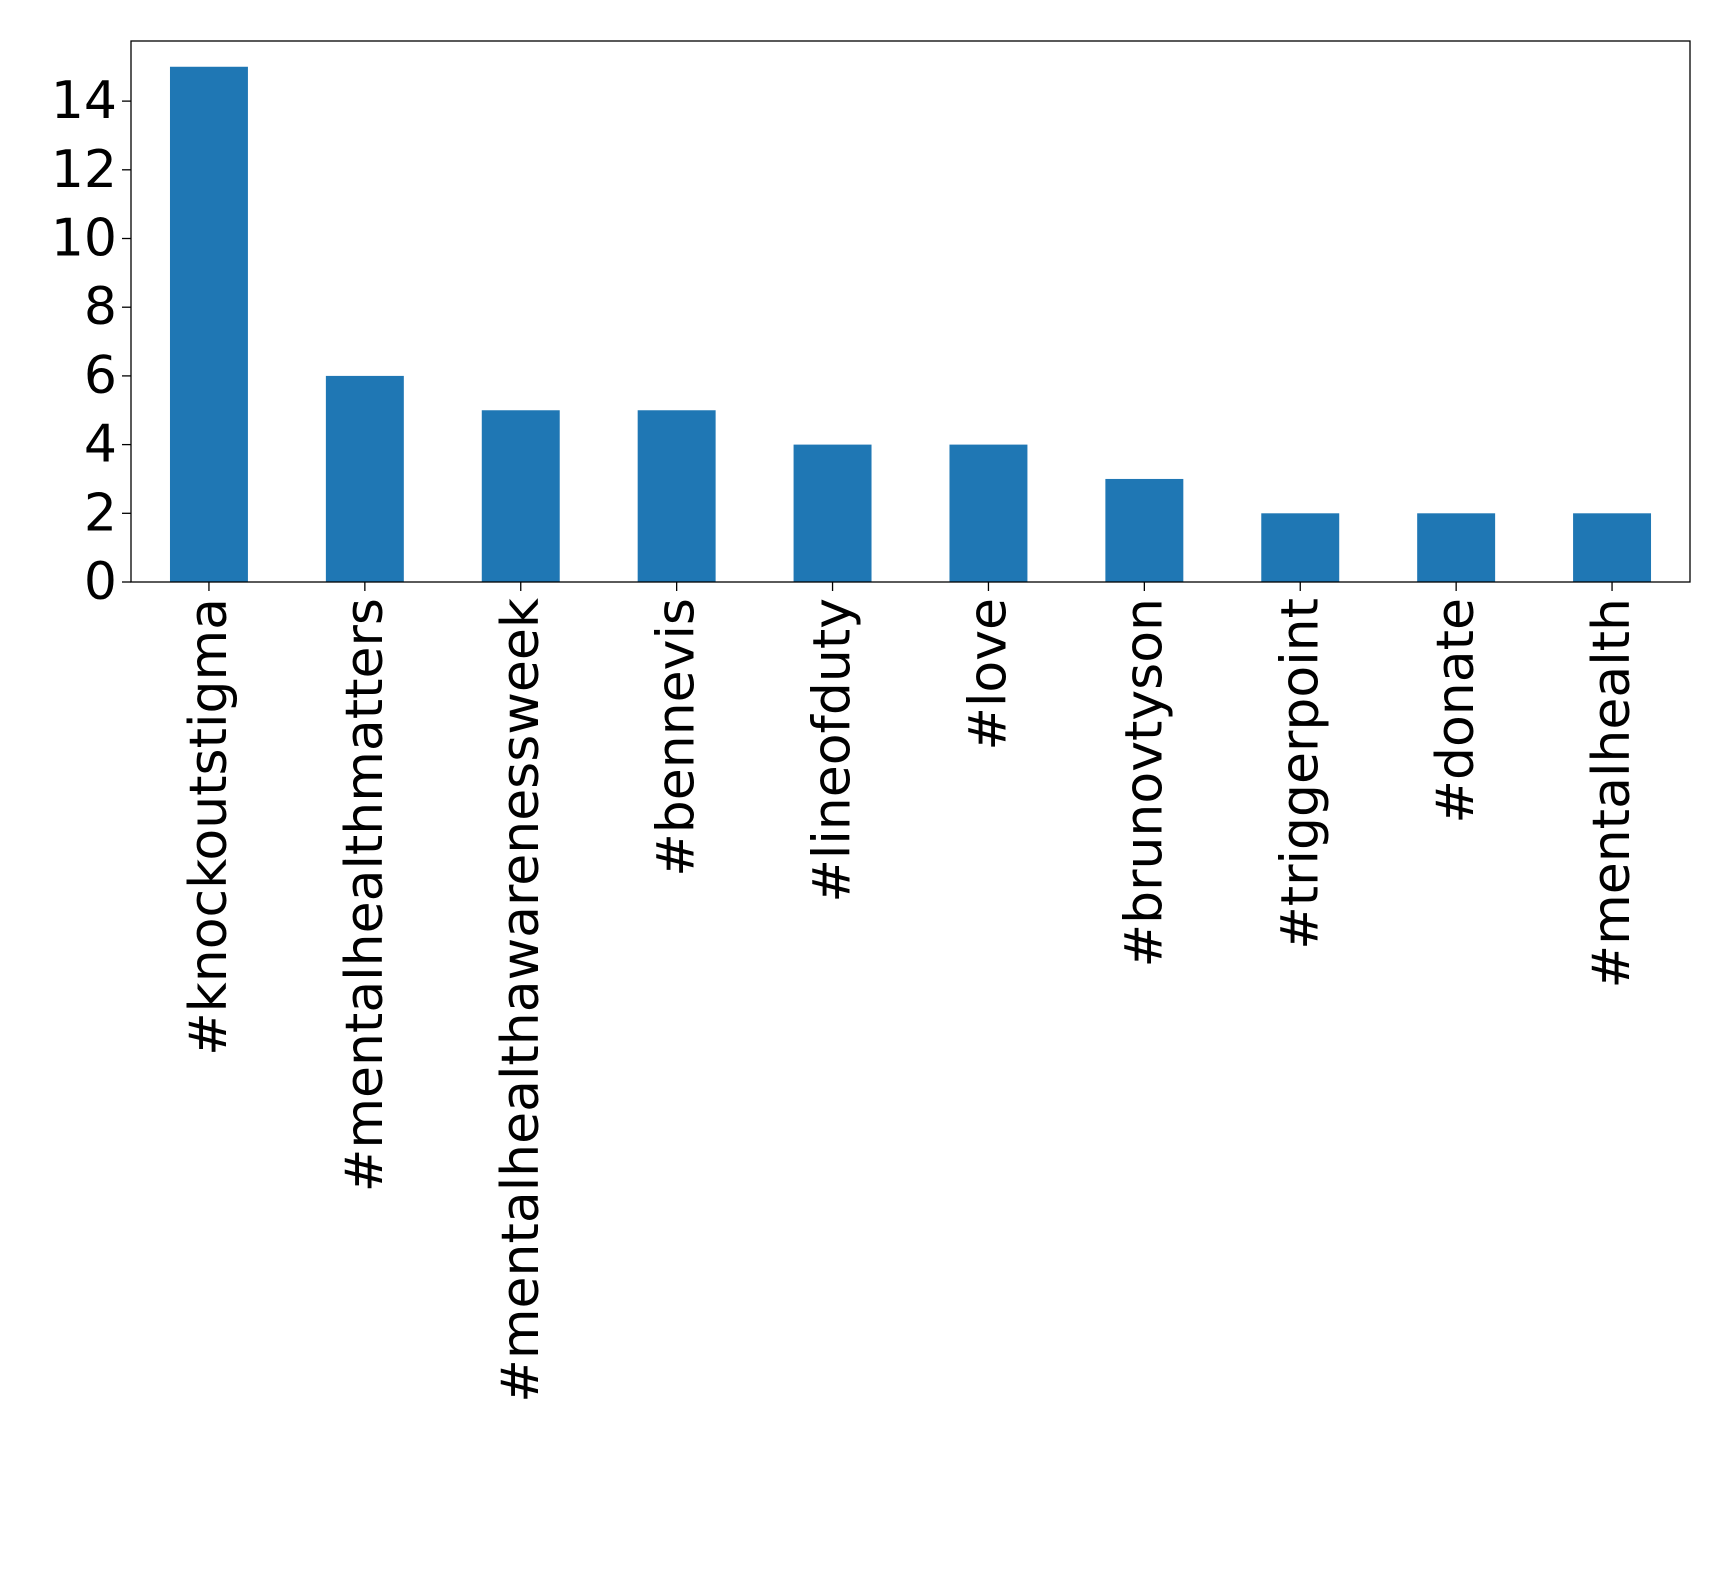  Describe the element at coordinates (1144, 530) in the screenshot. I see `bar-brunovtyson` at that location.